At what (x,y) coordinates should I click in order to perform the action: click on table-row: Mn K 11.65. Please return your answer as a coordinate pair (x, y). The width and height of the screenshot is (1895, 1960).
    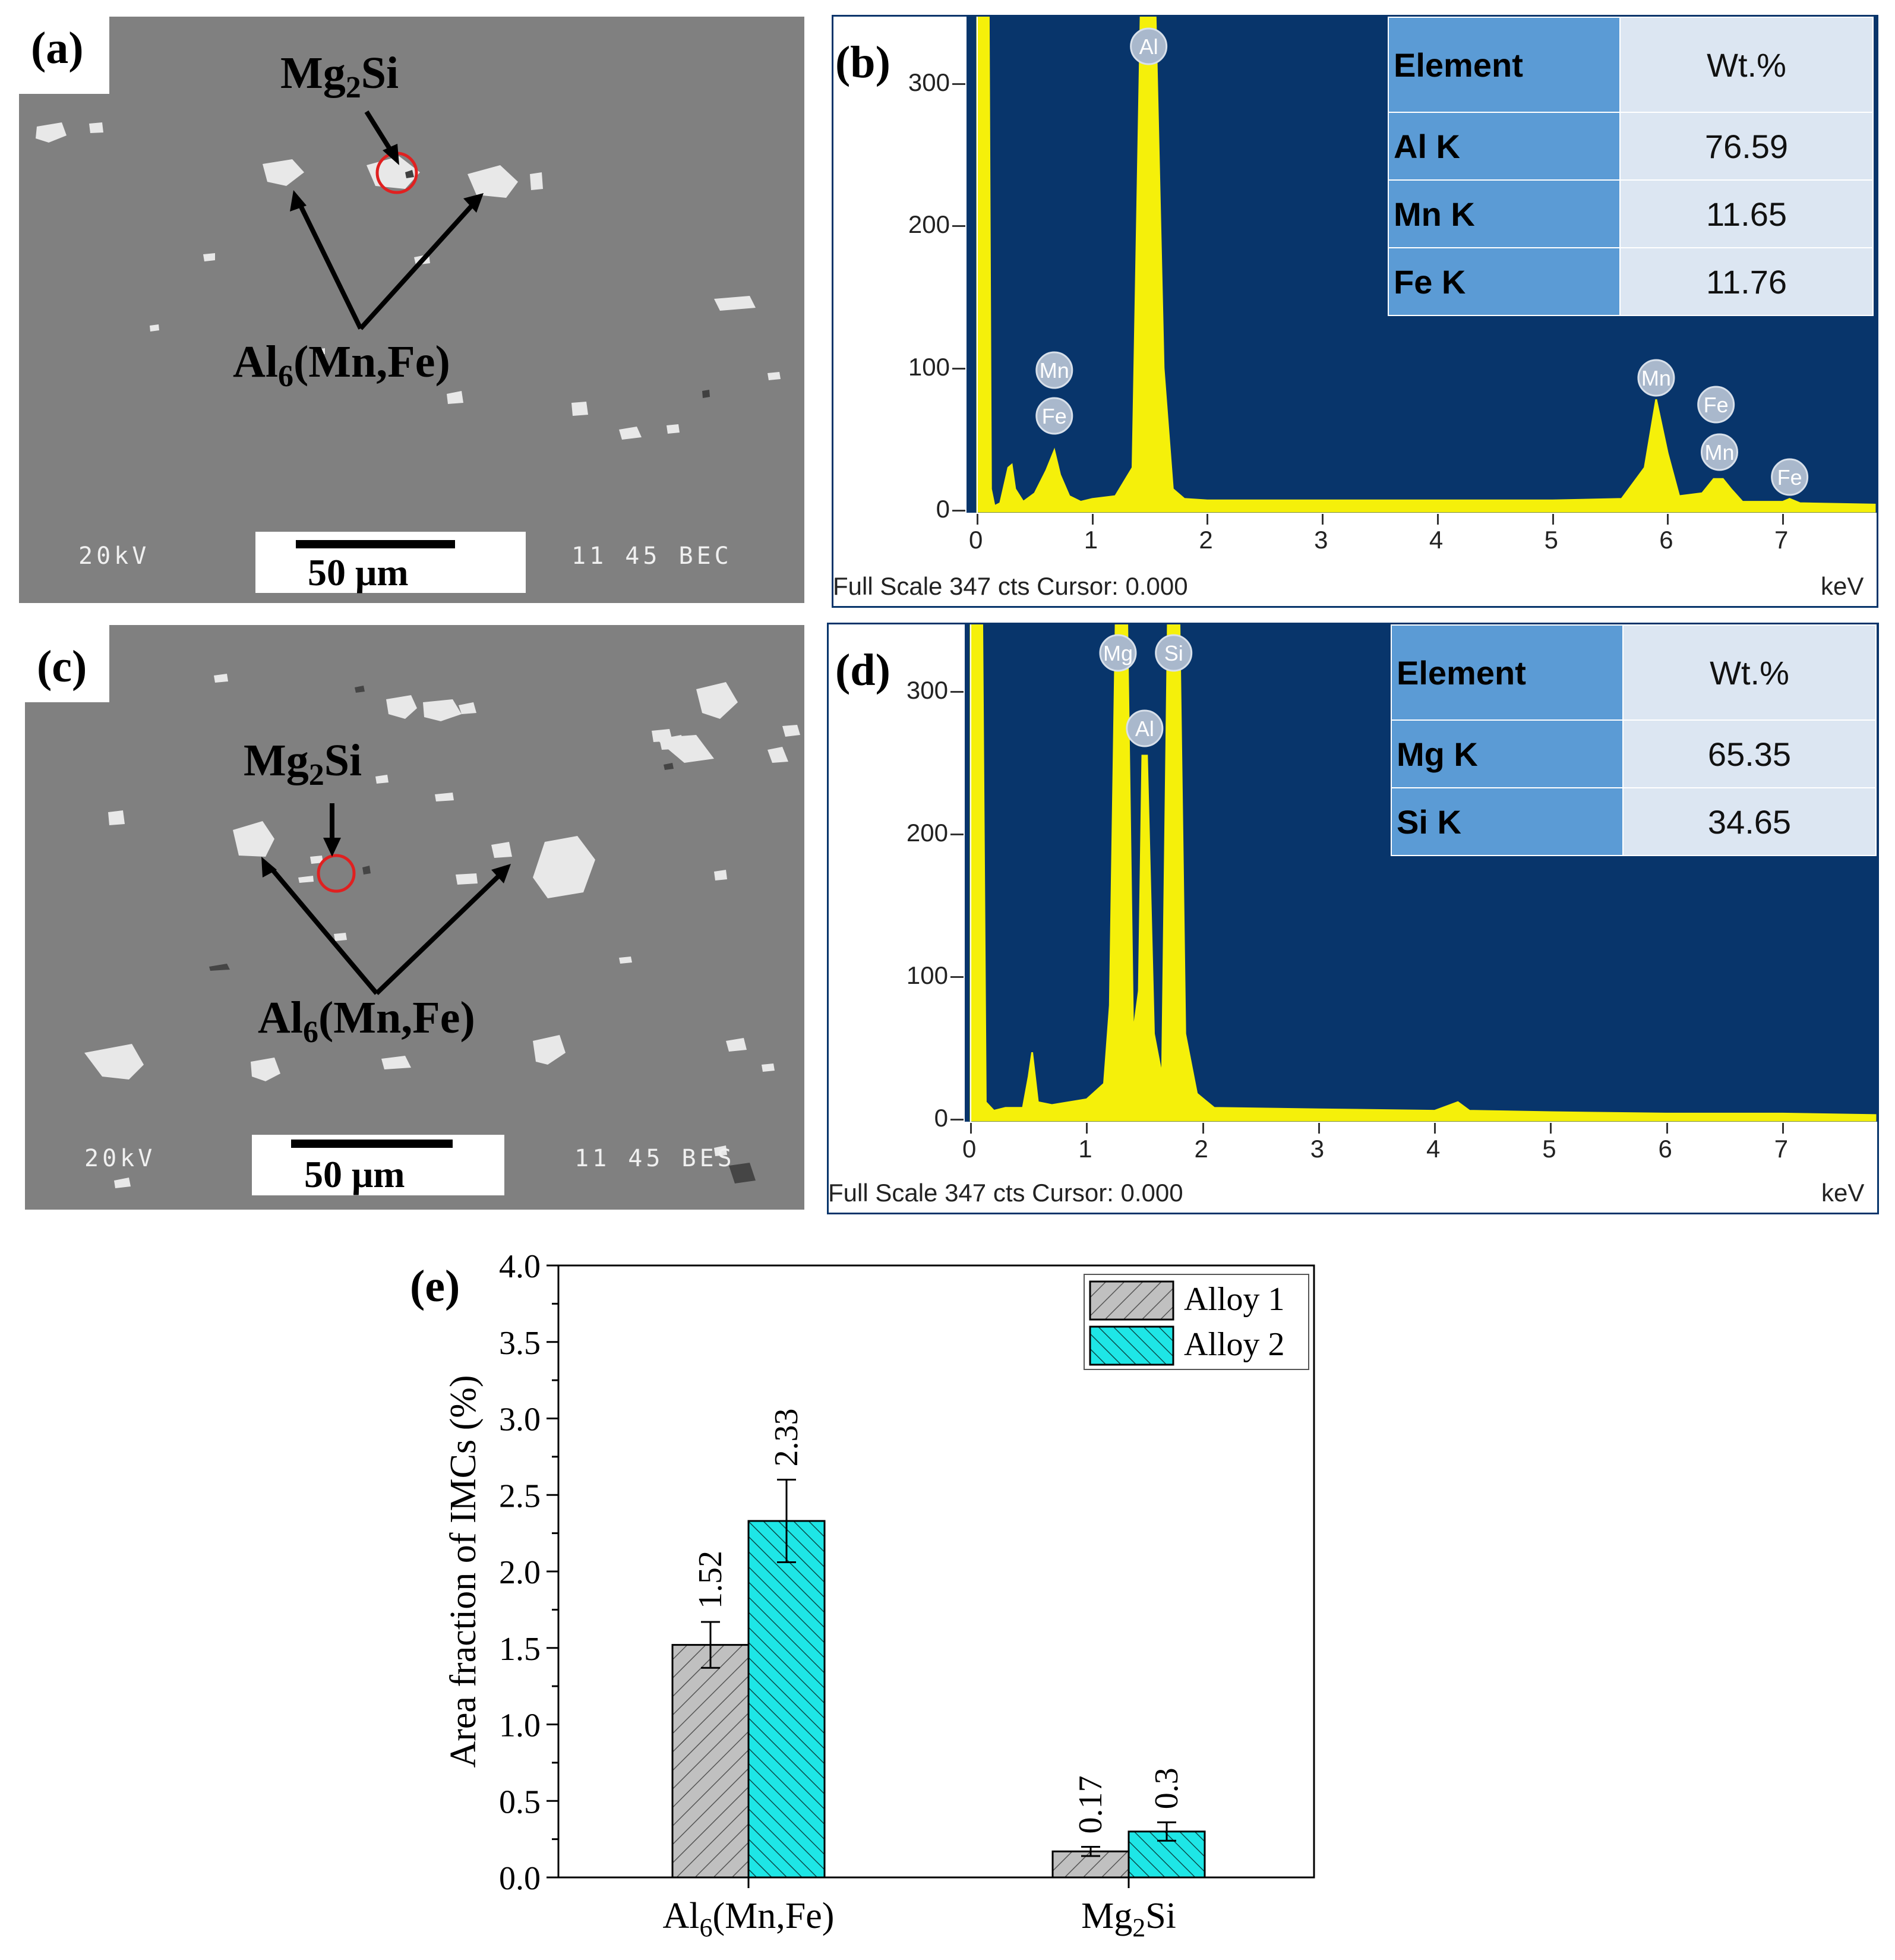
    Looking at the image, I should click on (1631, 213).